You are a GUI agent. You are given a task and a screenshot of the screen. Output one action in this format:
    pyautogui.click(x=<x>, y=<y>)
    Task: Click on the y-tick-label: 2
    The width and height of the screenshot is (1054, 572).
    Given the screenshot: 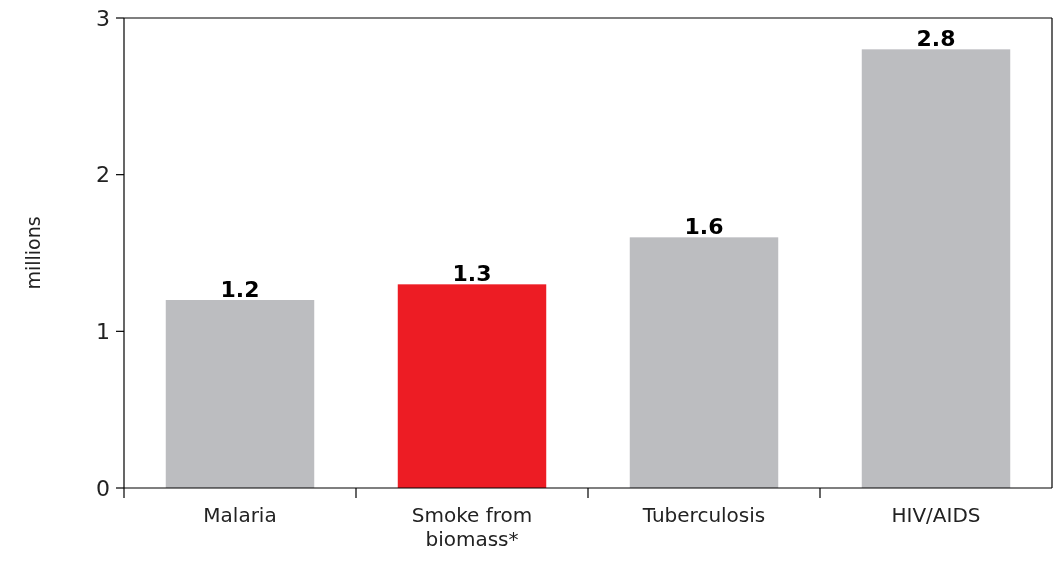 What is the action you would take?
    pyautogui.click(x=103, y=175)
    